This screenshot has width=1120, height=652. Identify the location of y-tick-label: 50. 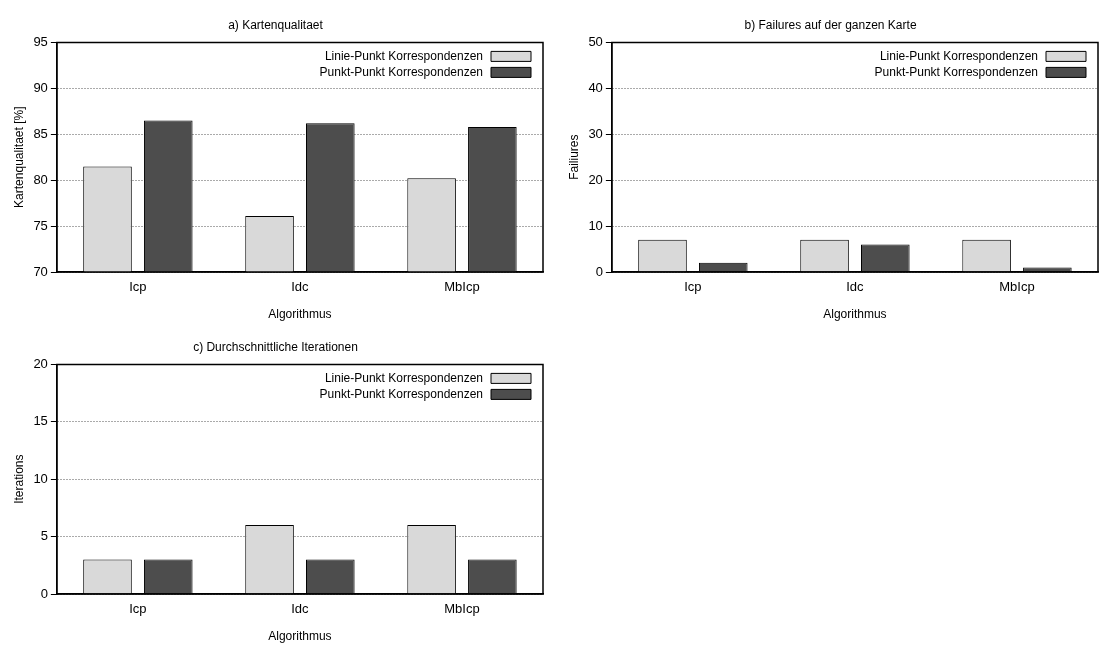
(595, 41).